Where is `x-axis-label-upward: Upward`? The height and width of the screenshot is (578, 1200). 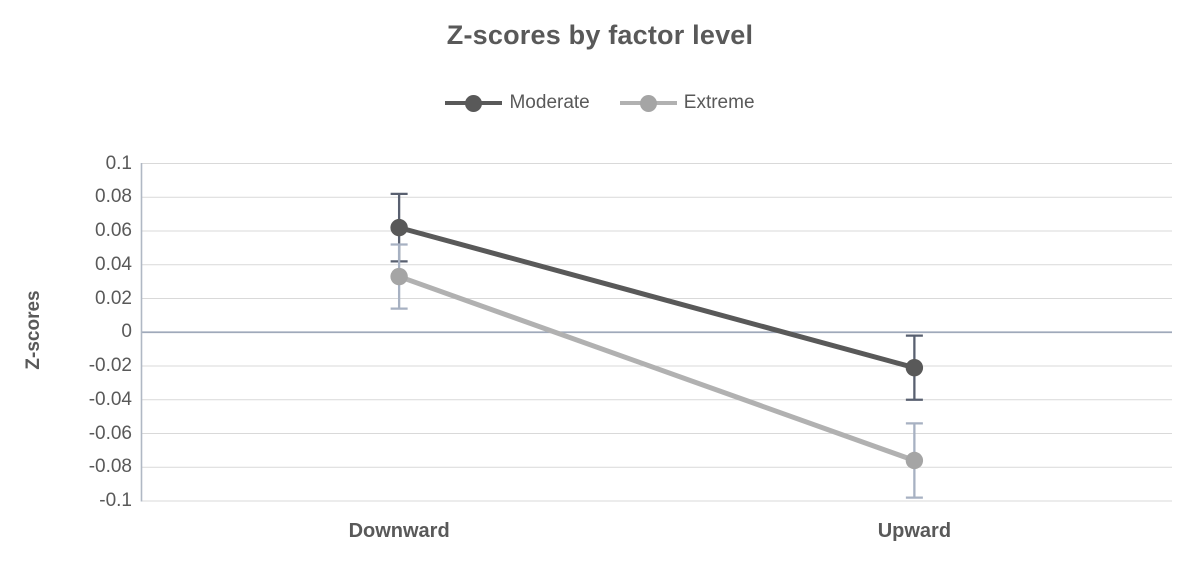 x-axis-label-upward: Upward is located at coordinates (914, 531).